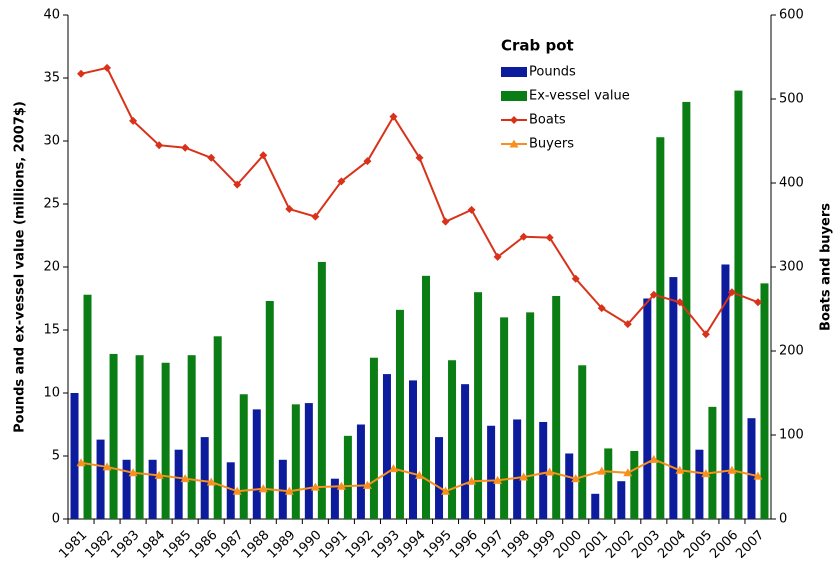  What do you see at coordinates (438, 545) in the screenshot?
I see `x-tick-label: 1995` at bounding box center [438, 545].